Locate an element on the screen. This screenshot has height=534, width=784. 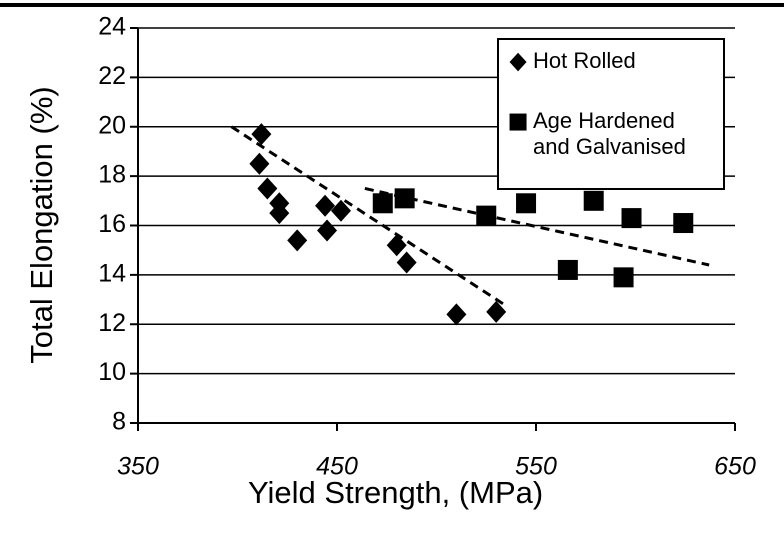
y-tick-label: 20 is located at coordinates (112, 125).